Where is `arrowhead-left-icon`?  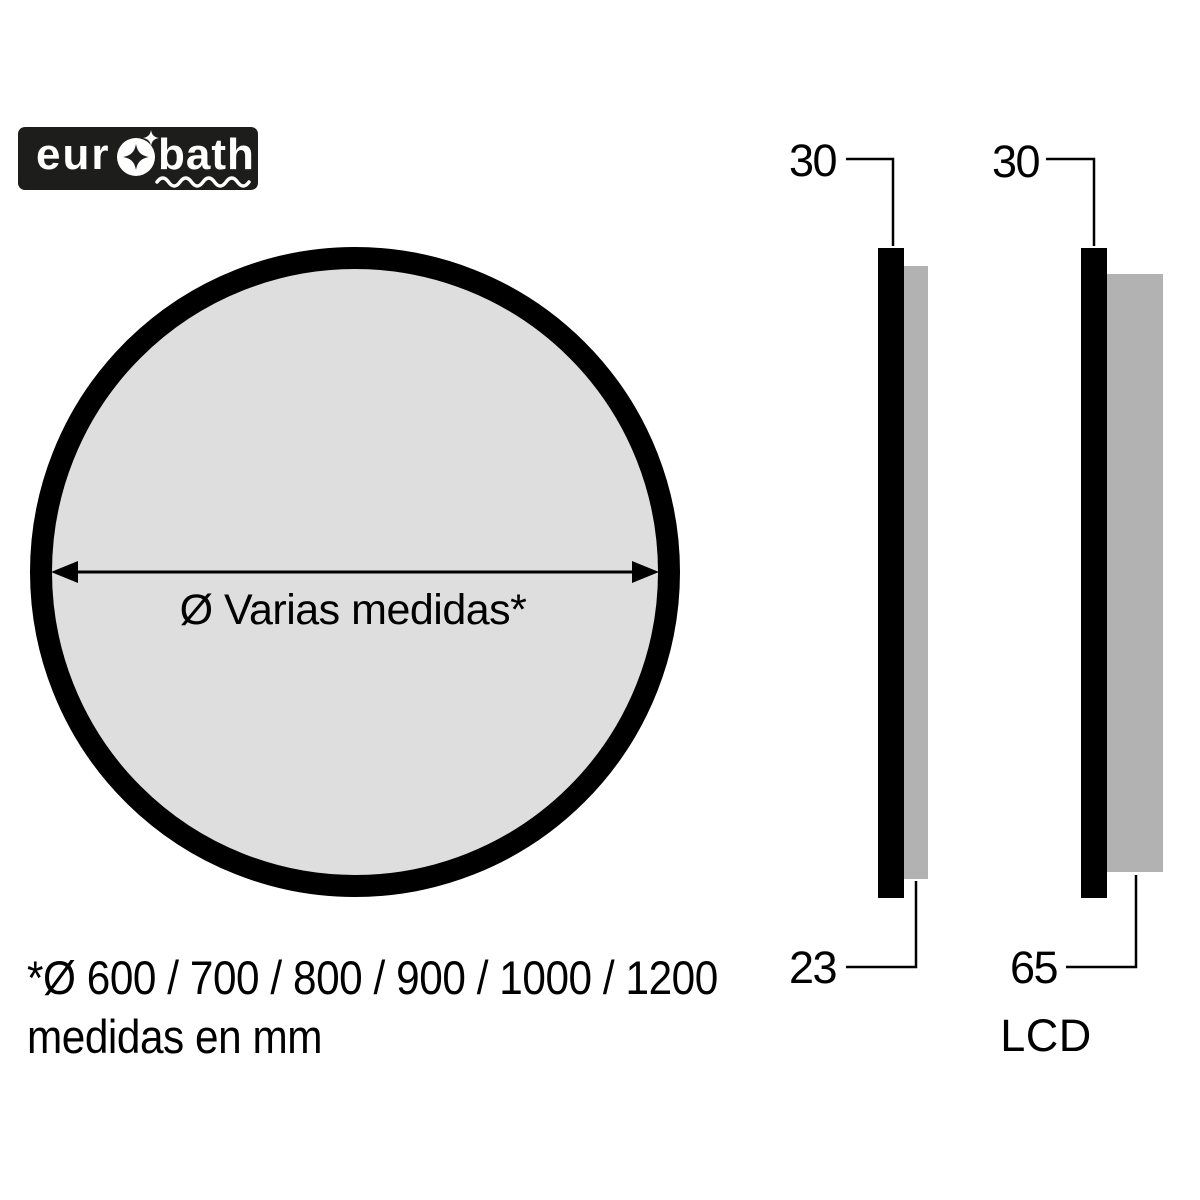
arrowhead-left-icon is located at coordinates (64, 572).